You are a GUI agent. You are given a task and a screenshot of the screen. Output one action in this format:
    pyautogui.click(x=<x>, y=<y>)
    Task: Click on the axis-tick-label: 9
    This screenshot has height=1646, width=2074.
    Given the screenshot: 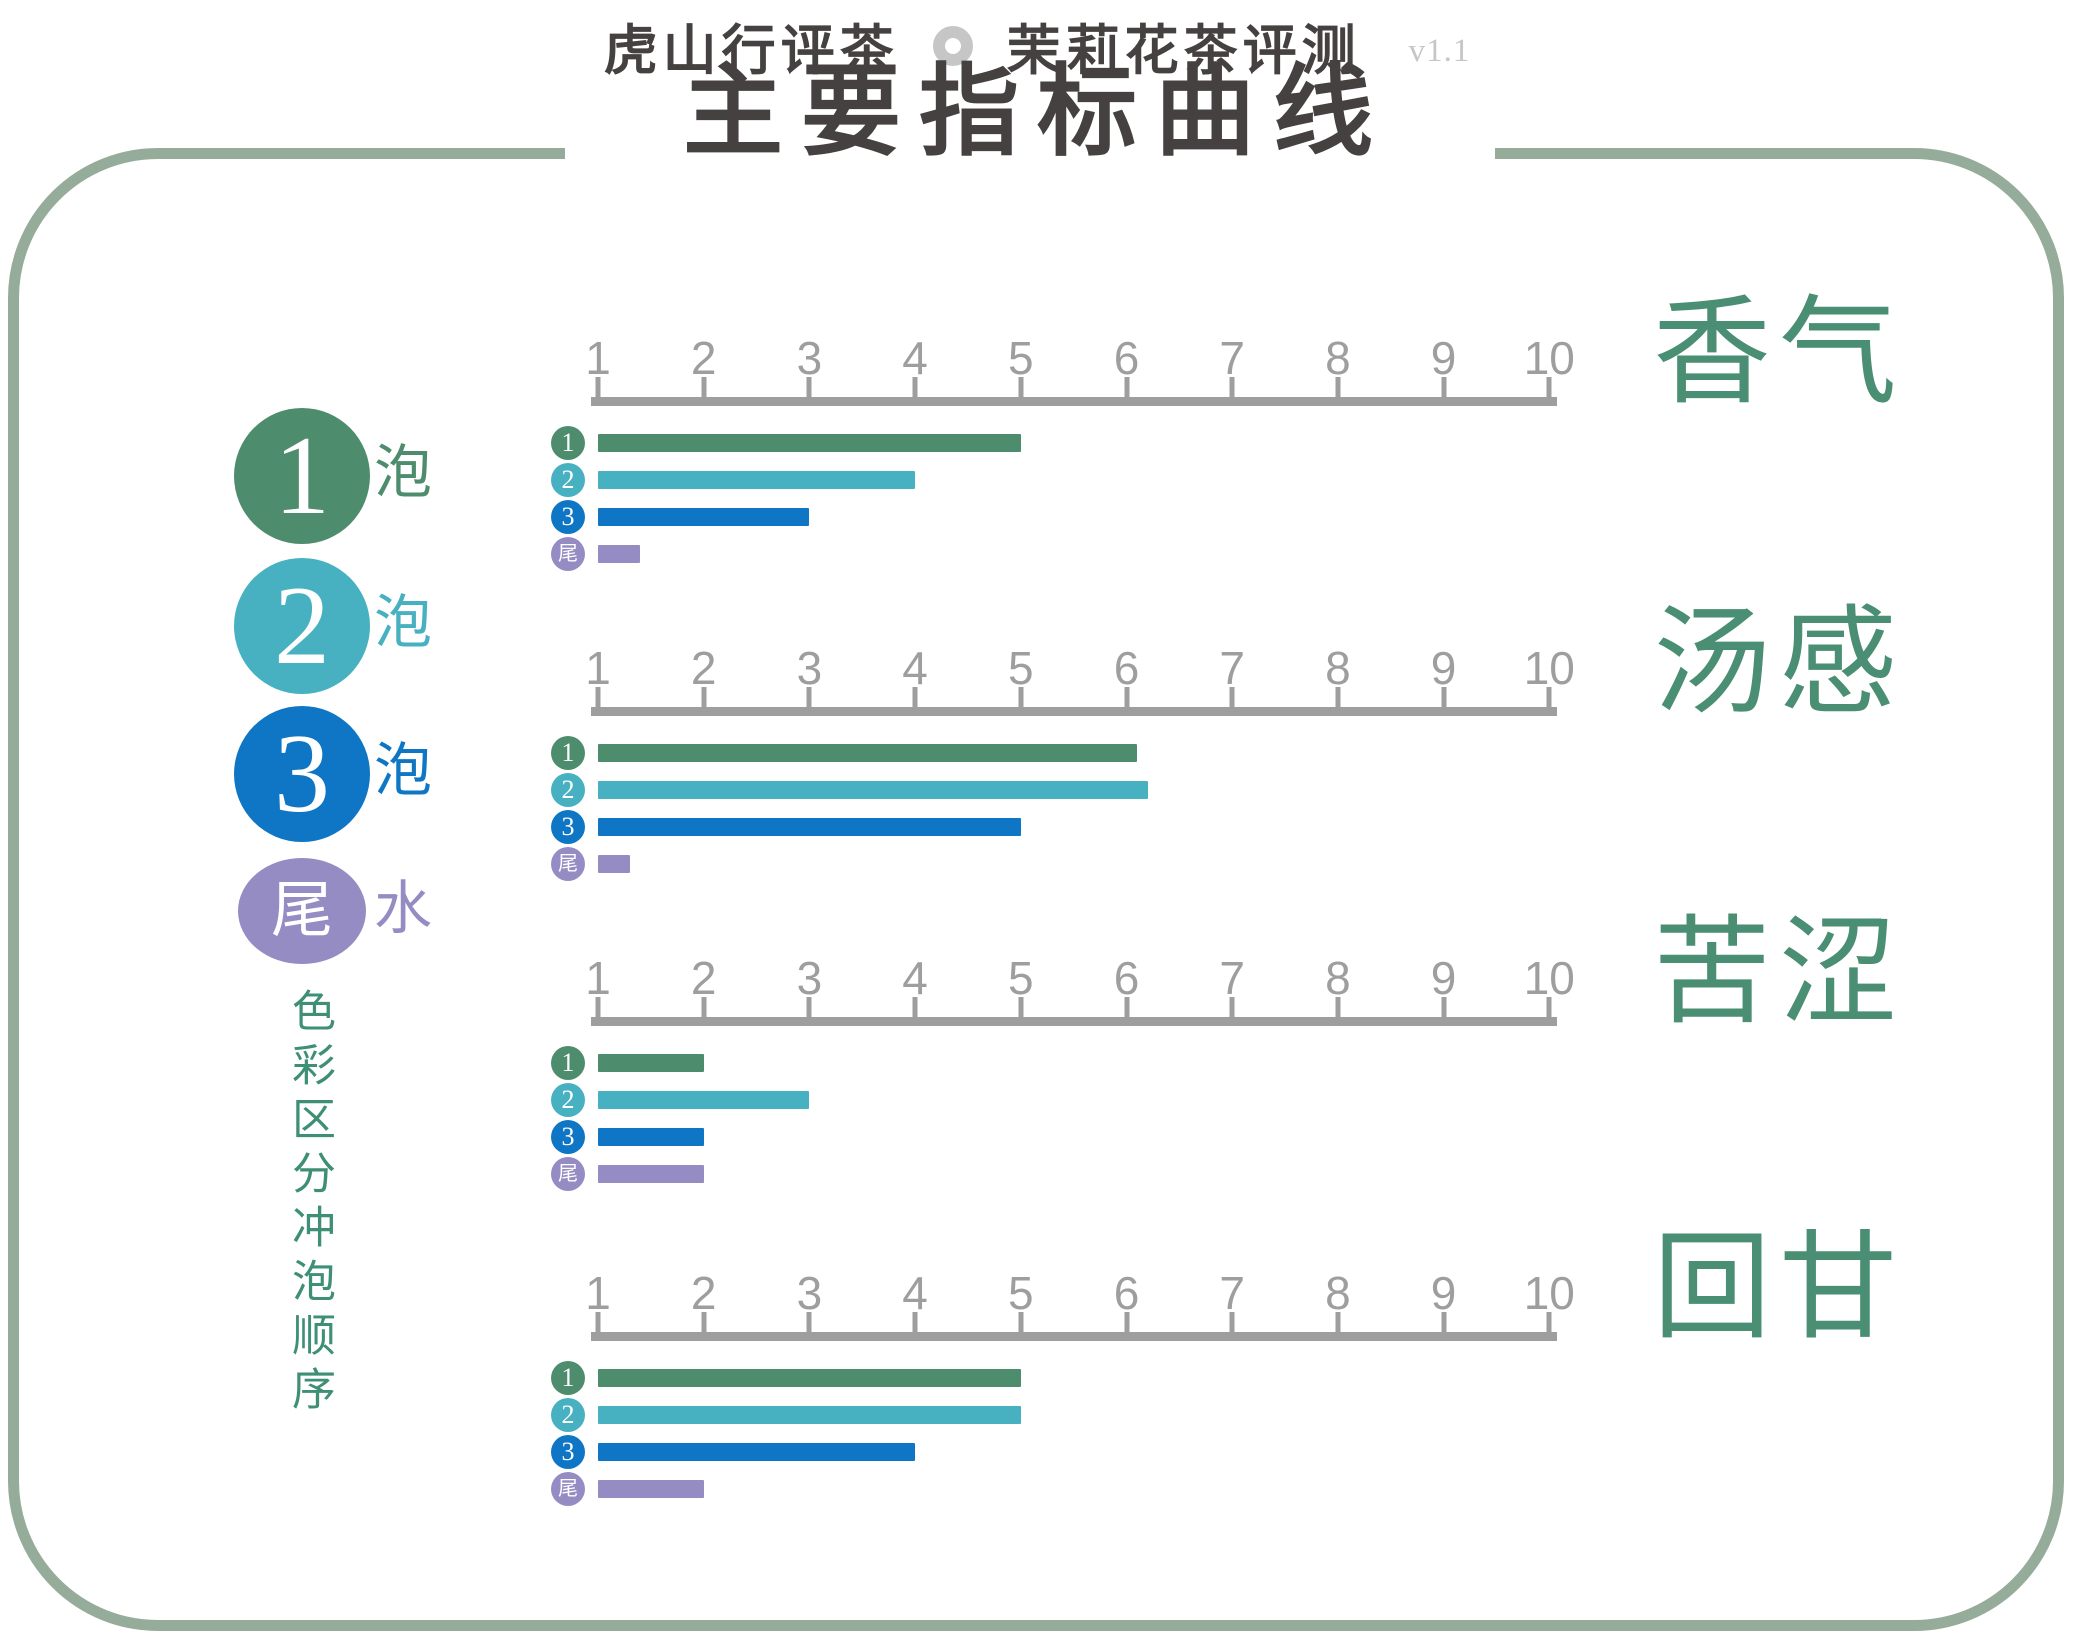 What is the action you would take?
    pyautogui.click(x=1443, y=358)
    